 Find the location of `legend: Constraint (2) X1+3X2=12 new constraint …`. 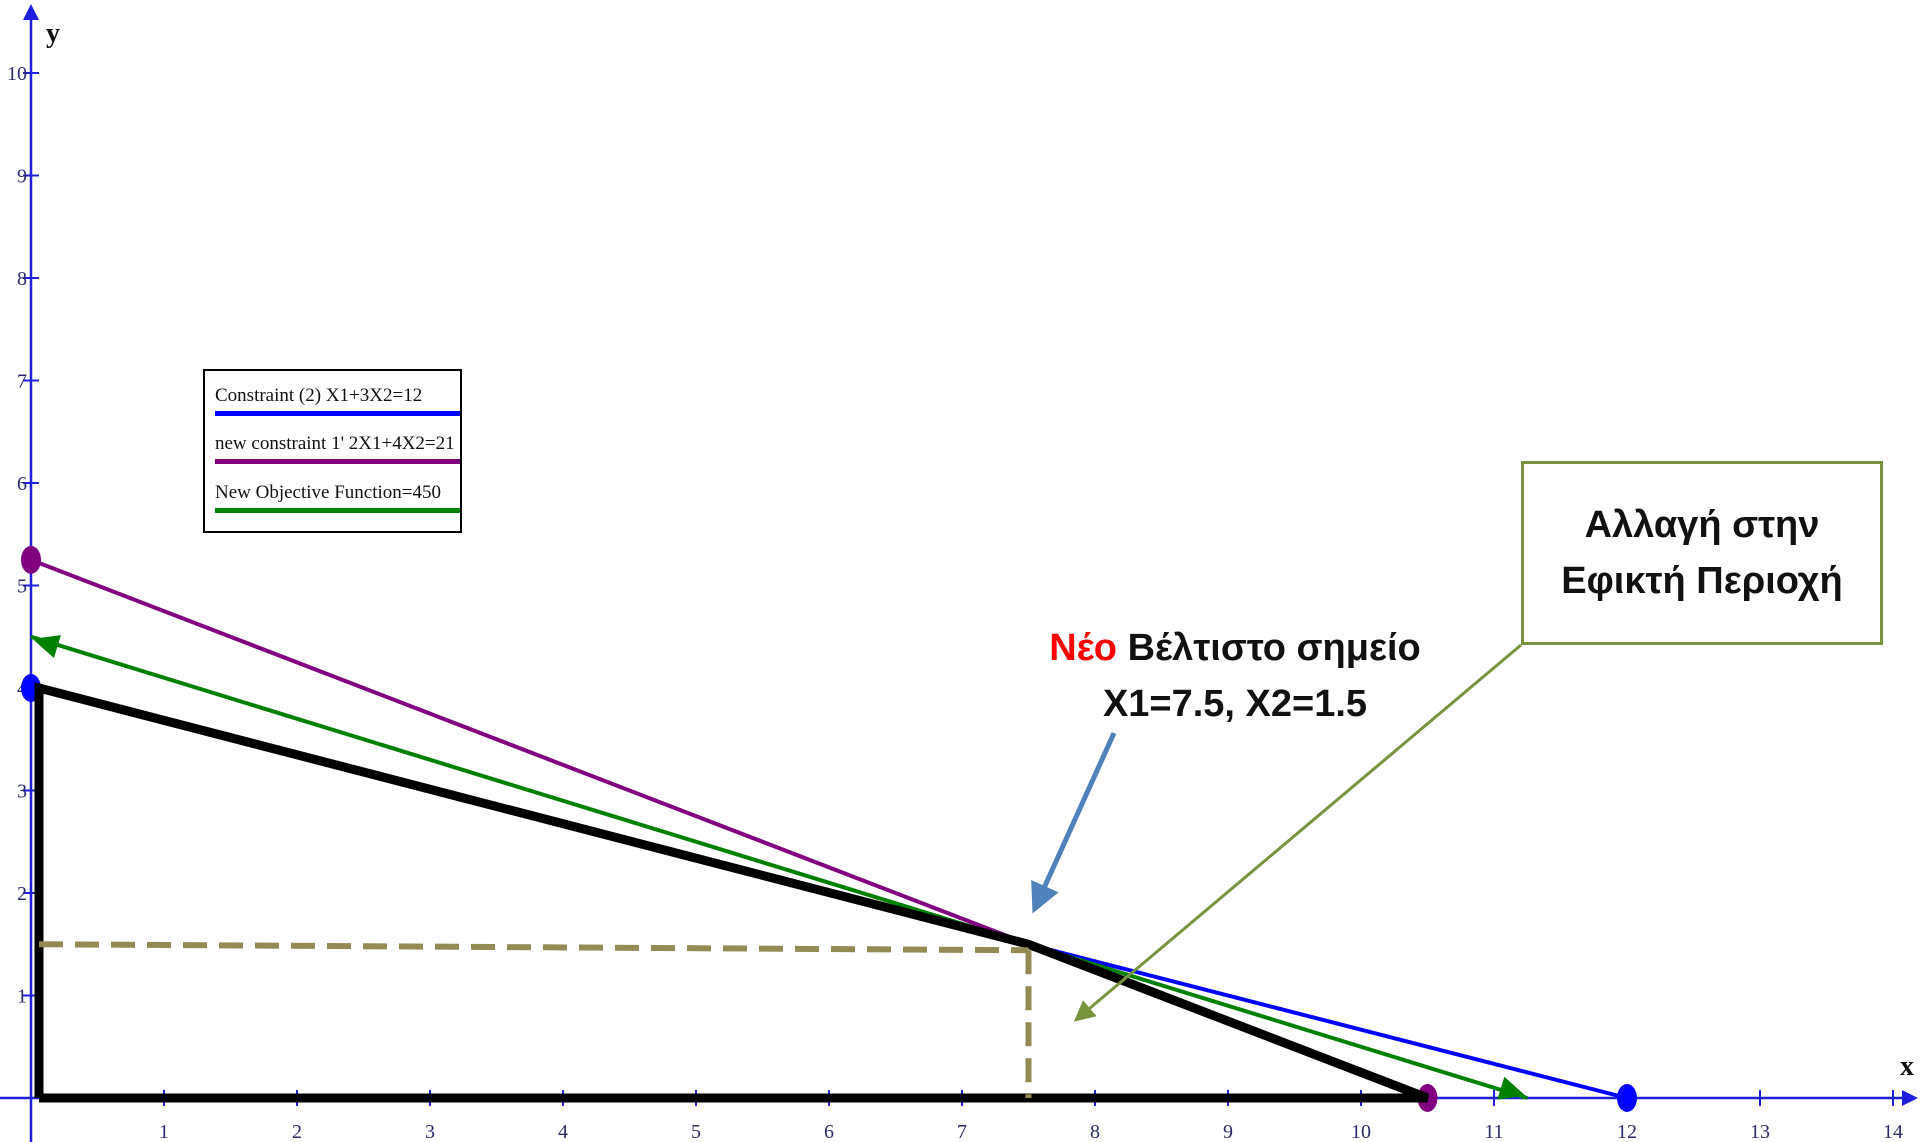

legend: Constraint (2) X1+3X2=12 new constraint … is located at coordinates (332, 451).